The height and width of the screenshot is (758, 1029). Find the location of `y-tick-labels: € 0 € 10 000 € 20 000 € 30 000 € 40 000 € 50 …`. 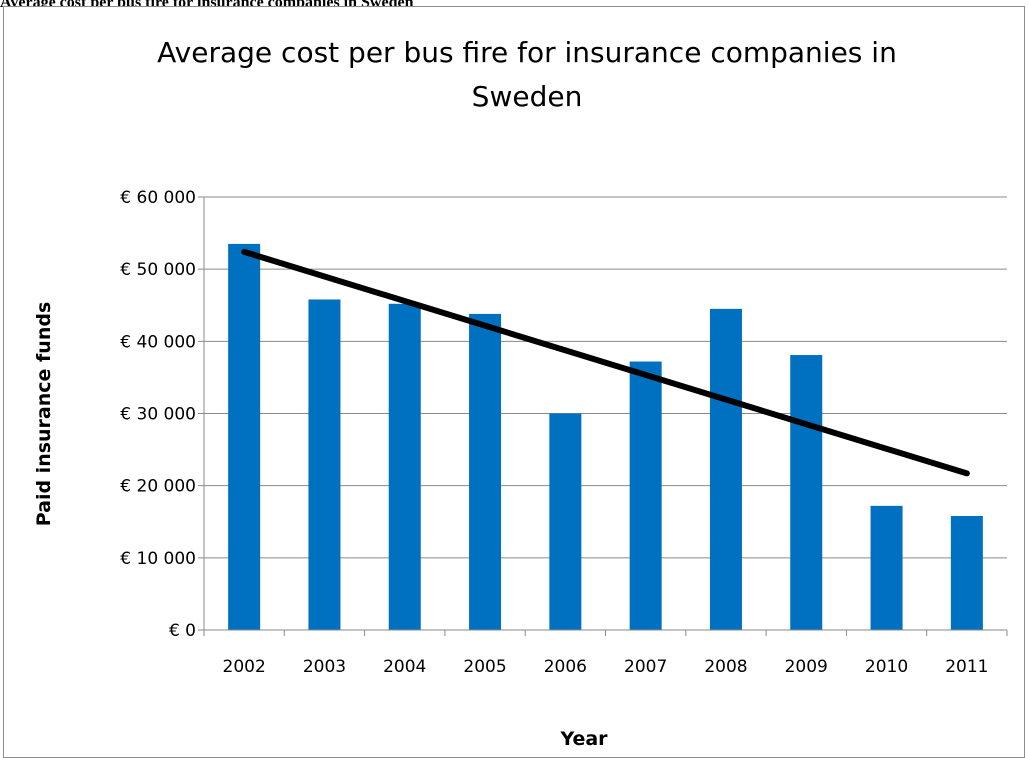

y-tick-labels: € 0 € 10 000 € 20 000 € 30 000 € 40 000 € 50 … is located at coordinates (158, 414).